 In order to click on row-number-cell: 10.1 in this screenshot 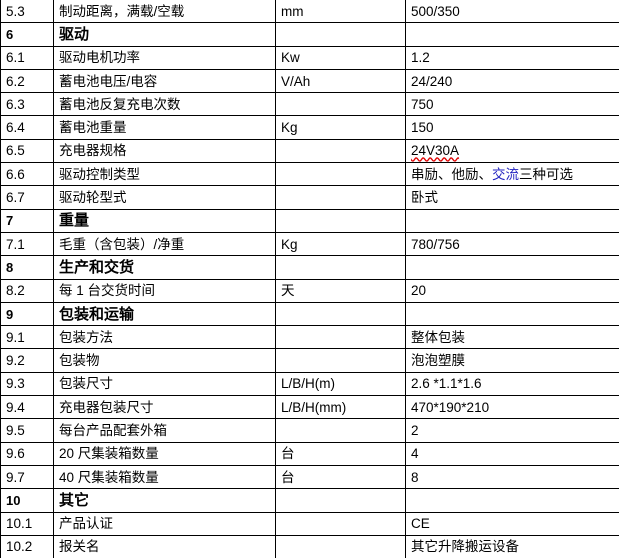, I will do `click(27, 523)`.